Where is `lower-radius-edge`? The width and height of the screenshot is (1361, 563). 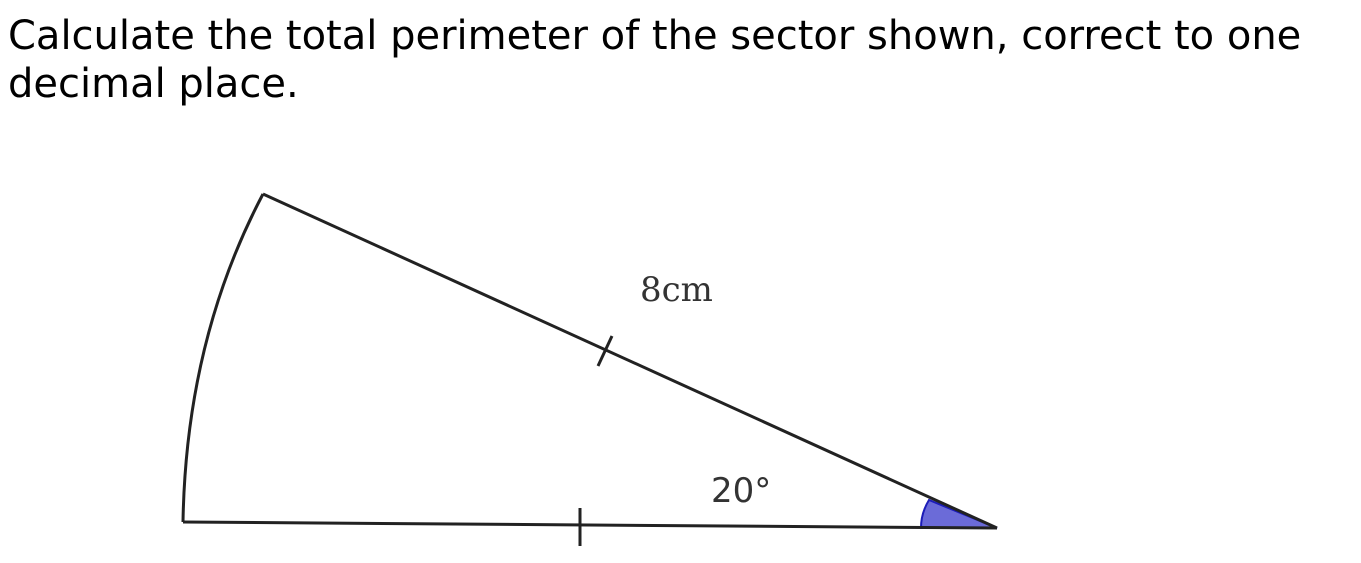
lower-radius-edge is located at coordinates (590, 525).